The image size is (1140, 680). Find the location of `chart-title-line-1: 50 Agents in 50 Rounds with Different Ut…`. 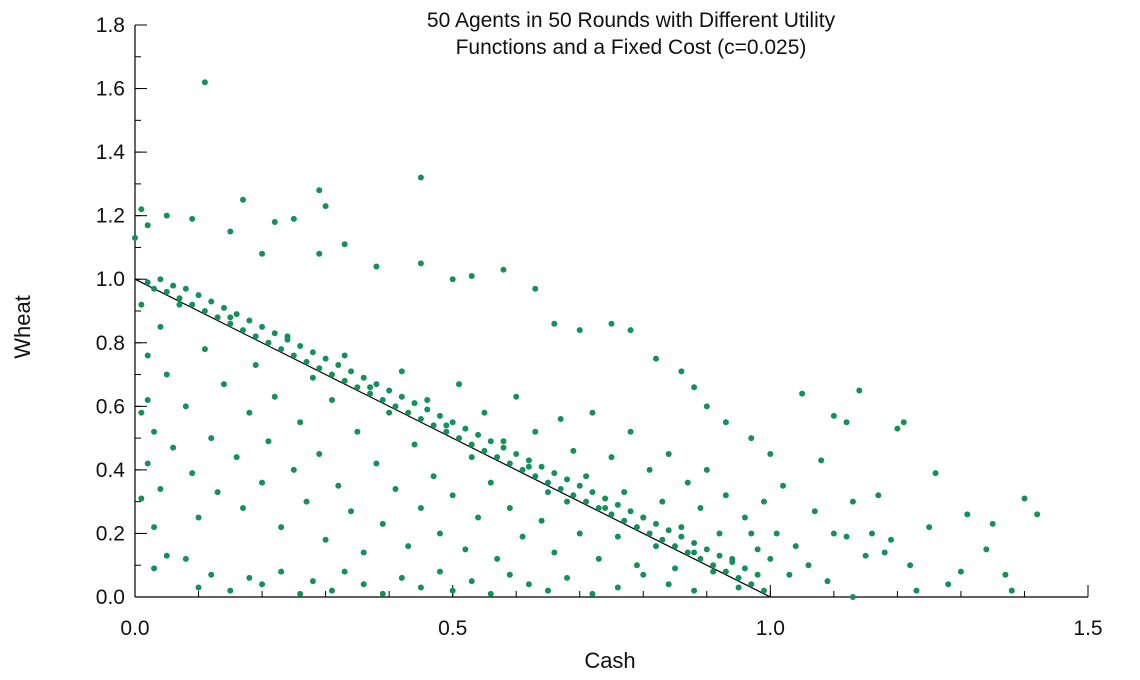

chart-title-line-1: 50 Agents in 50 Rounds with Different Ut… is located at coordinates (631, 20).